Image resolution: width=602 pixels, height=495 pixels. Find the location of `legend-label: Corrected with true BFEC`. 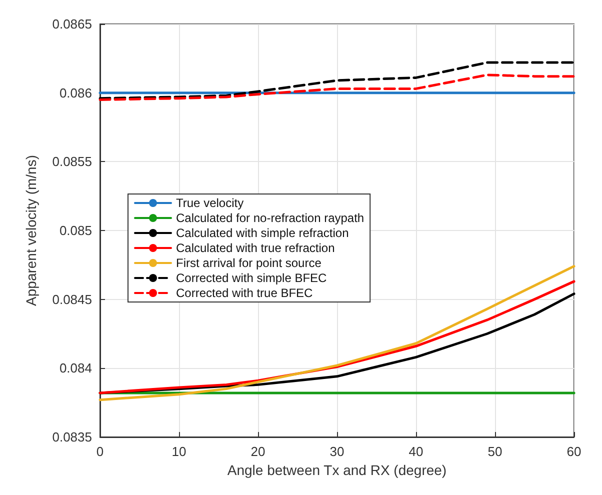

legend-label: Corrected with true BFEC is located at coordinates (245, 293).